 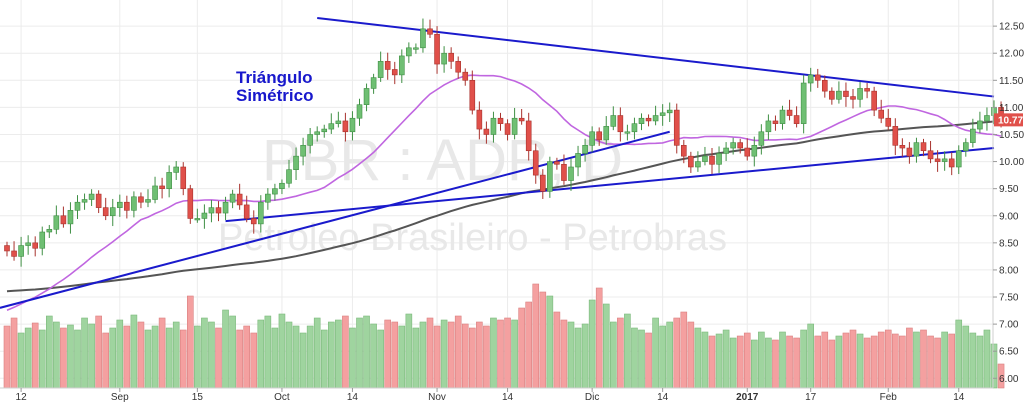 I want to click on time-tick-label-5: Nov, so click(x=437, y=397).